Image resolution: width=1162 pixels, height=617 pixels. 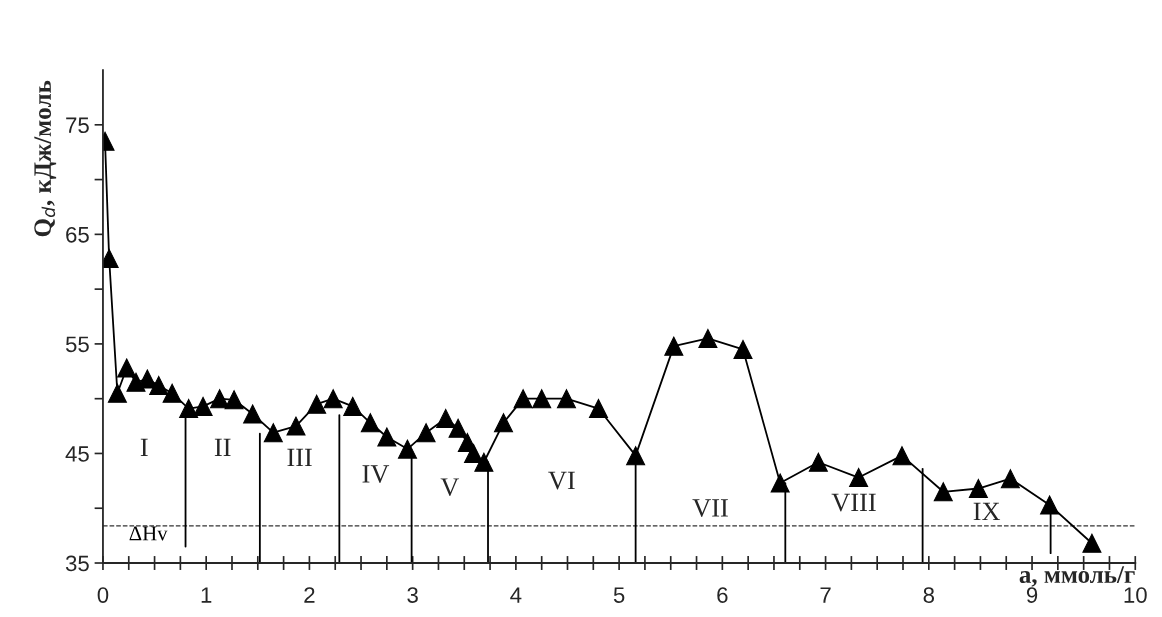 What do you see at coordinates (619, 595) in the screenshot?
I see `x-tick-label: 5` at bounding box center [619, 595].